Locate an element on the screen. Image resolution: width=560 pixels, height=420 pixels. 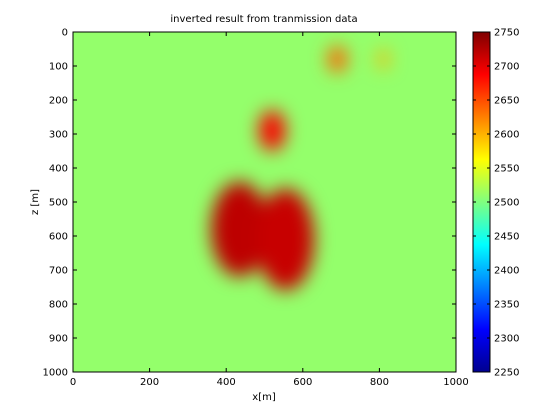
y-tick-label: 900 is located at coordinates (58, 339).